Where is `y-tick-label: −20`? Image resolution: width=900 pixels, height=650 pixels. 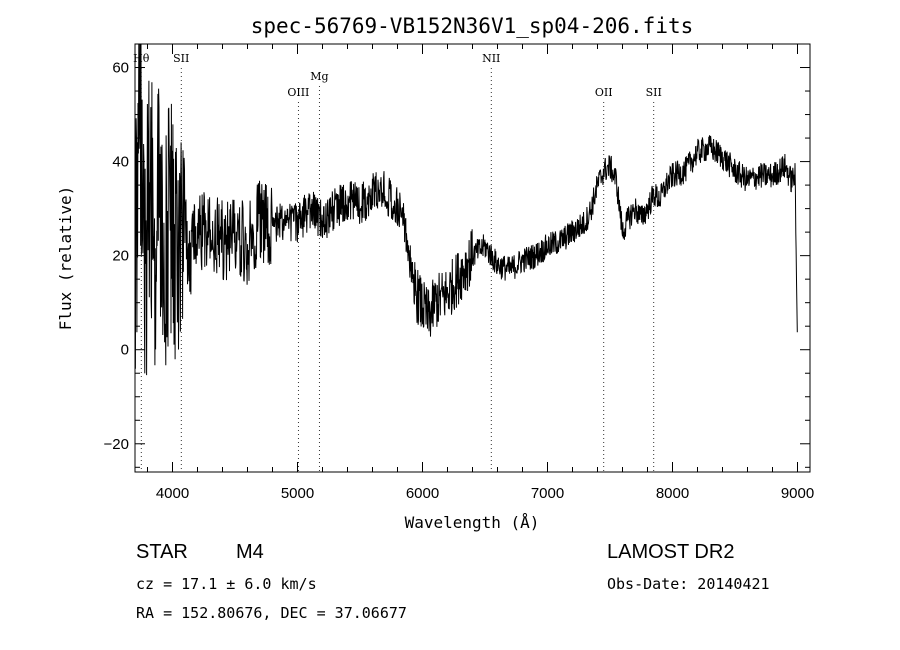 y-tick-label: −20 is located at coordinates (116, 444).